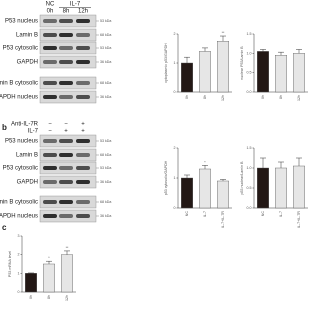 This screenshot has width=320, height=320. Describe the element at coordinates (50, 12) in the screenshot. I see `lane-label: 0h` at that location.